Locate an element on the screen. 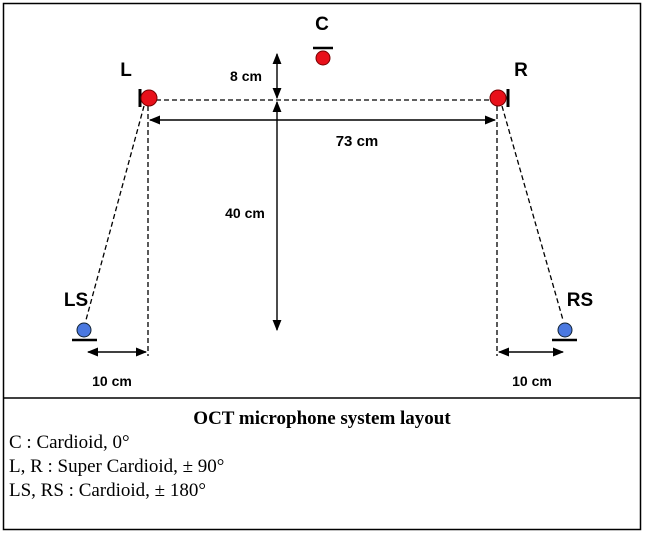  mic-r is located at coordinates (498, 98).